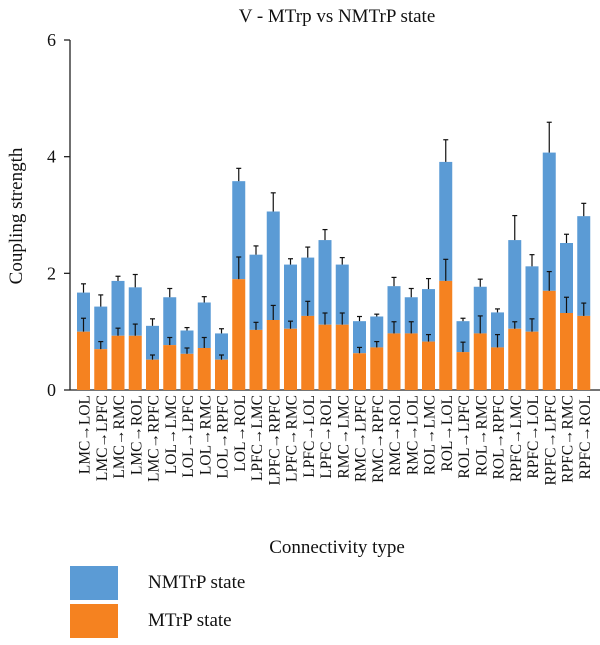  Describe the element at coordinates (119, 437) in the screenshot. I see `x-tick-label: LMC→RMC` at that location.